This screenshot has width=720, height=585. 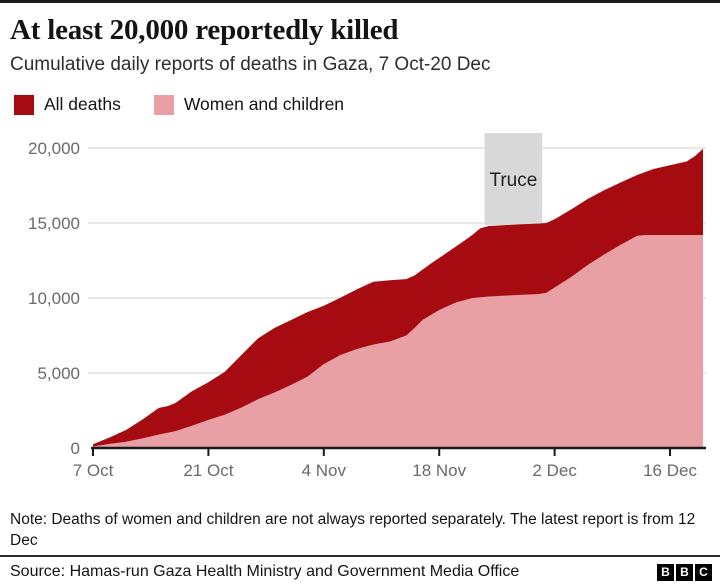 I want to click on chart-title: At least 20,000 reportedly killed, so click(x=204, y=30).